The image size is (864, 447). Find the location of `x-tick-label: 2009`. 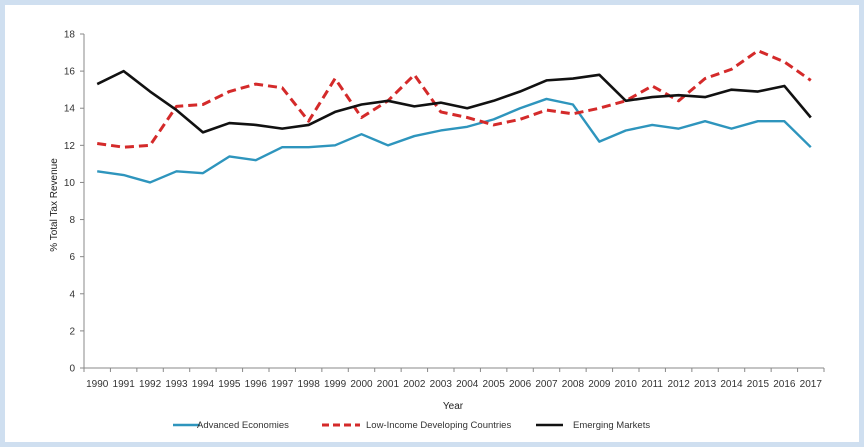

x-tick-label: 2009 is located at coordinates (599, 384).